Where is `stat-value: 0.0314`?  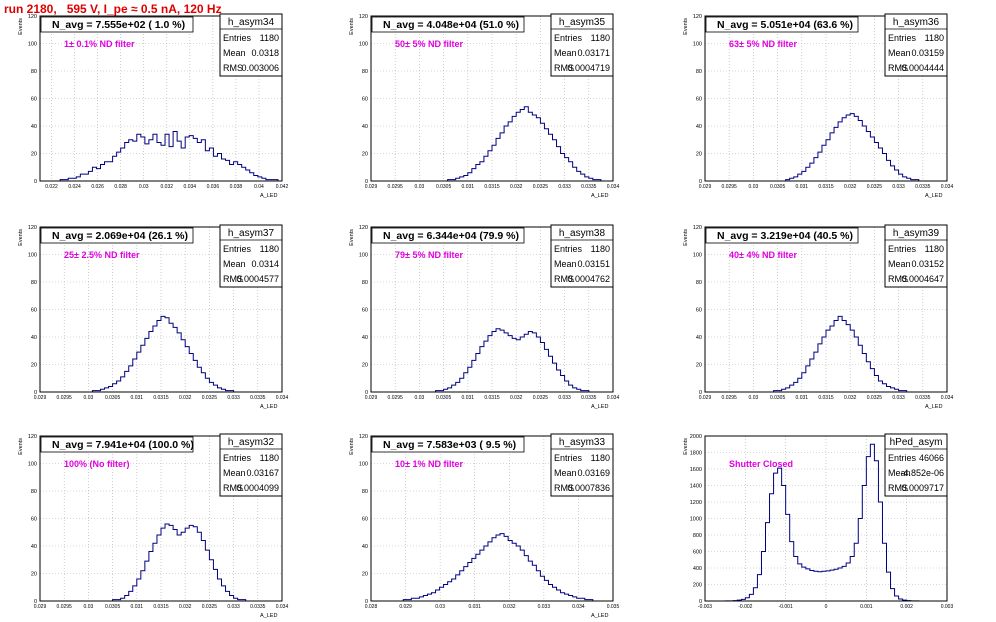
stat-value: 0.0314 is located at coordinates (265, 264).